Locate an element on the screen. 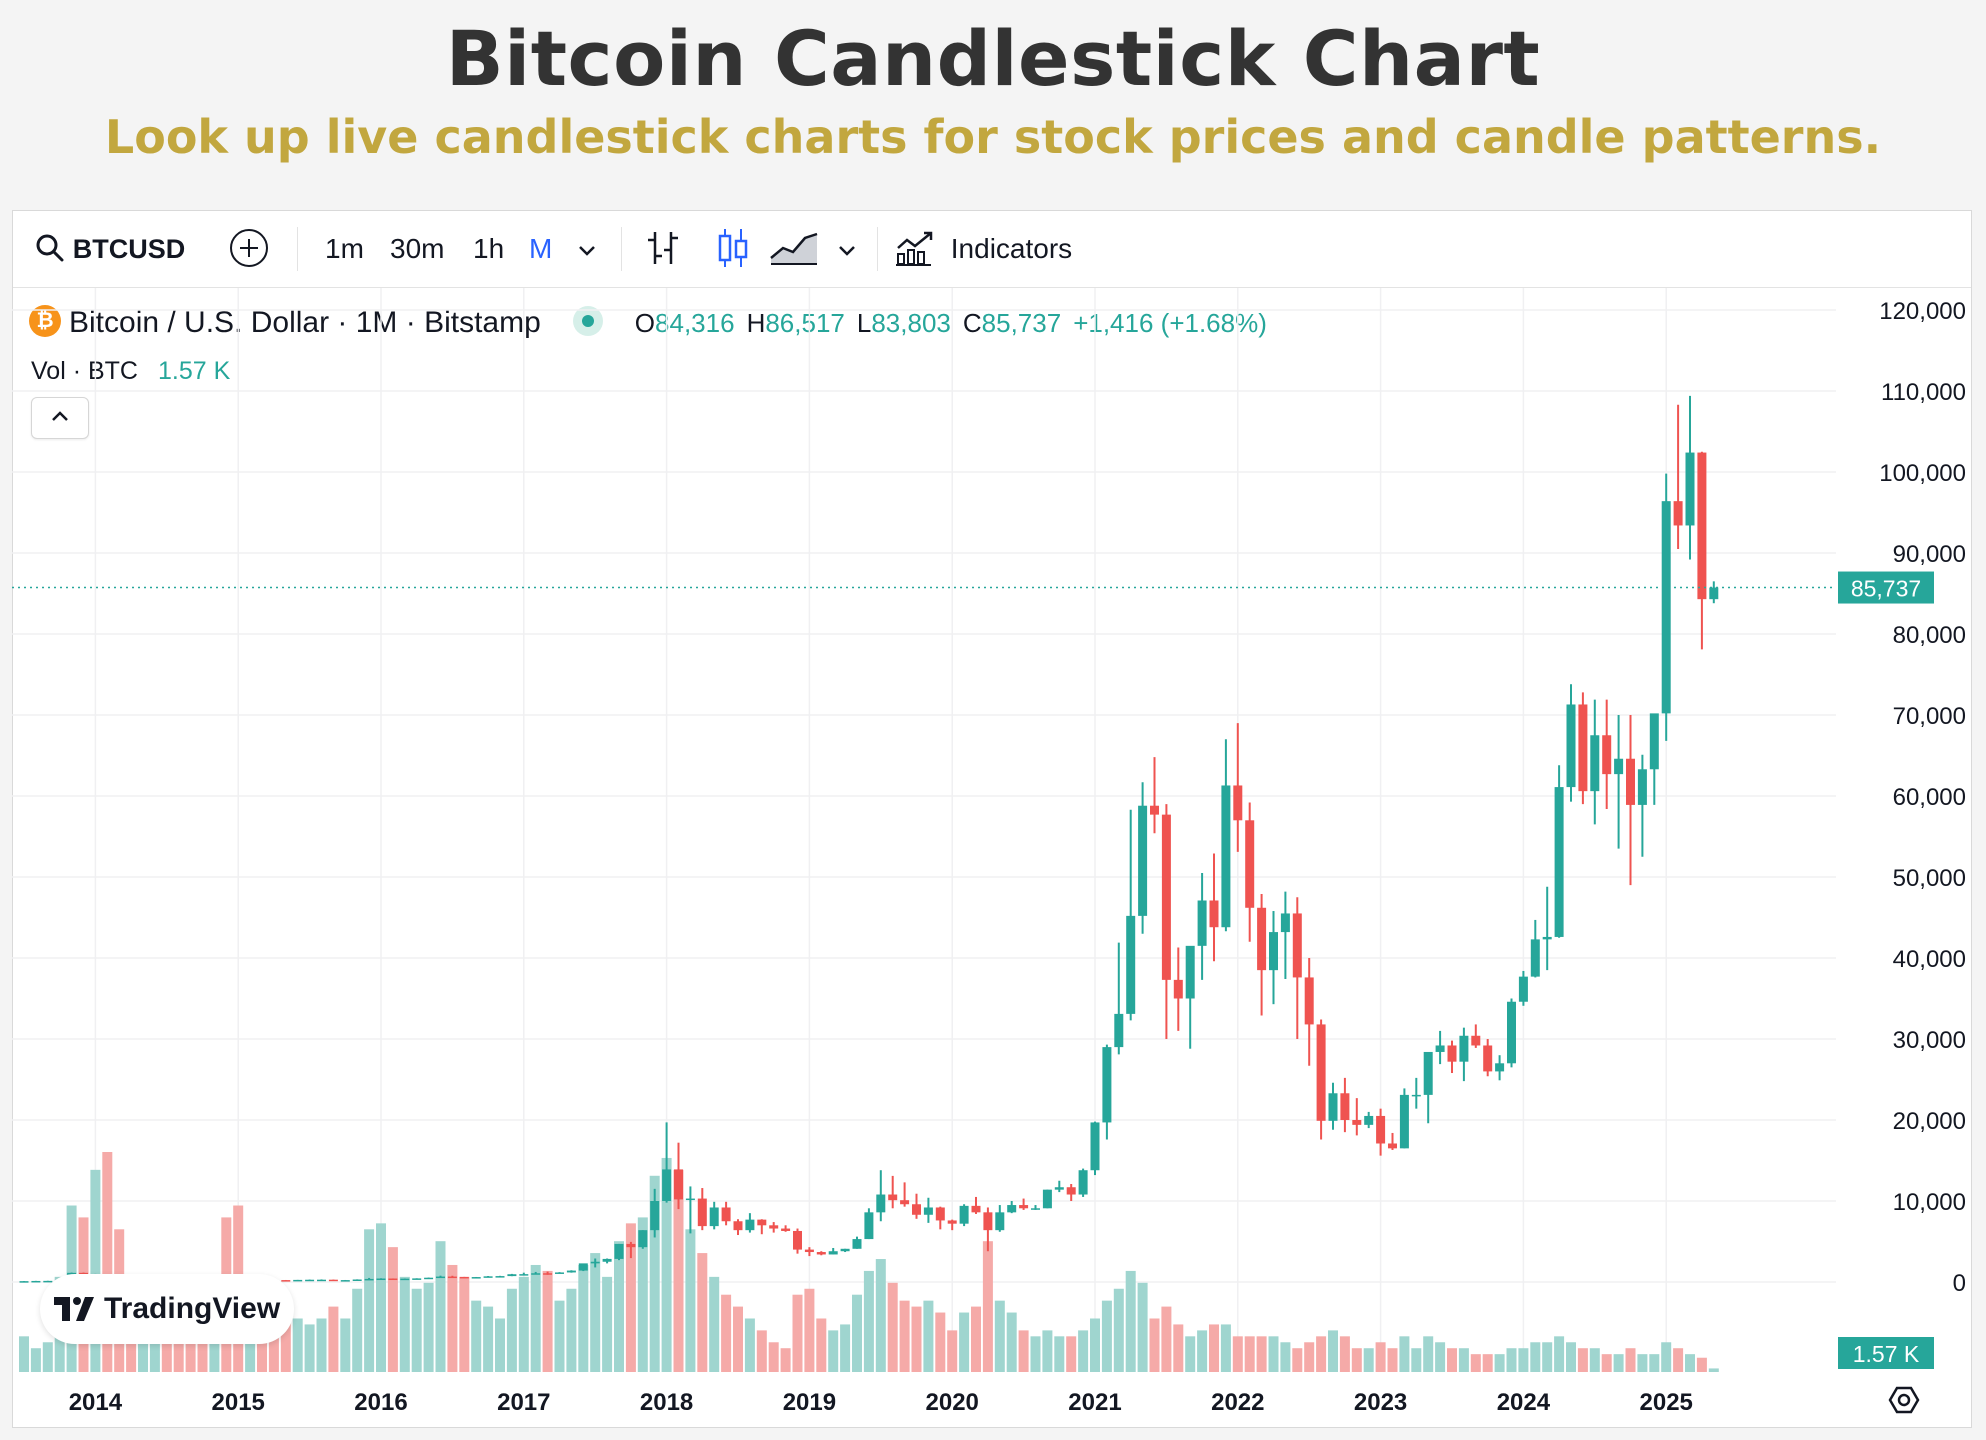 The width and height of the screenshot is (1986, 1440). plus-circle-icon is located at coordinates (249, 247).